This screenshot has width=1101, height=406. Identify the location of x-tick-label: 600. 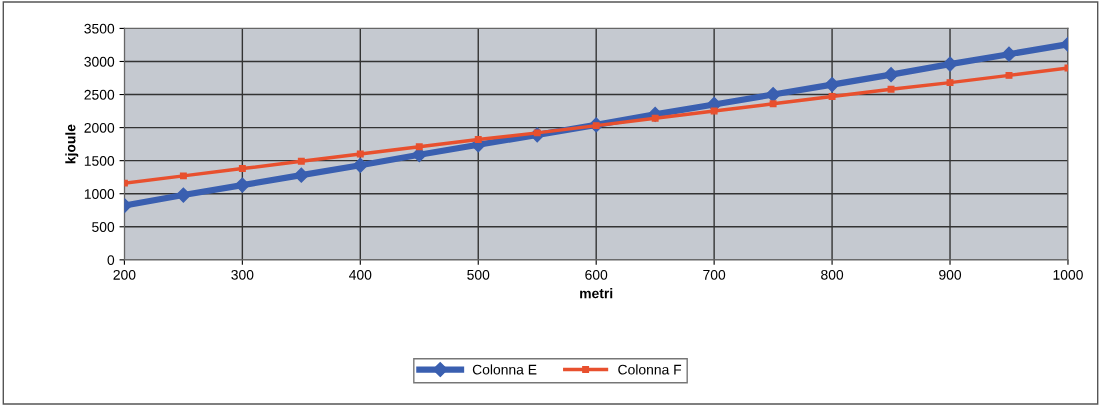
(596, 274).